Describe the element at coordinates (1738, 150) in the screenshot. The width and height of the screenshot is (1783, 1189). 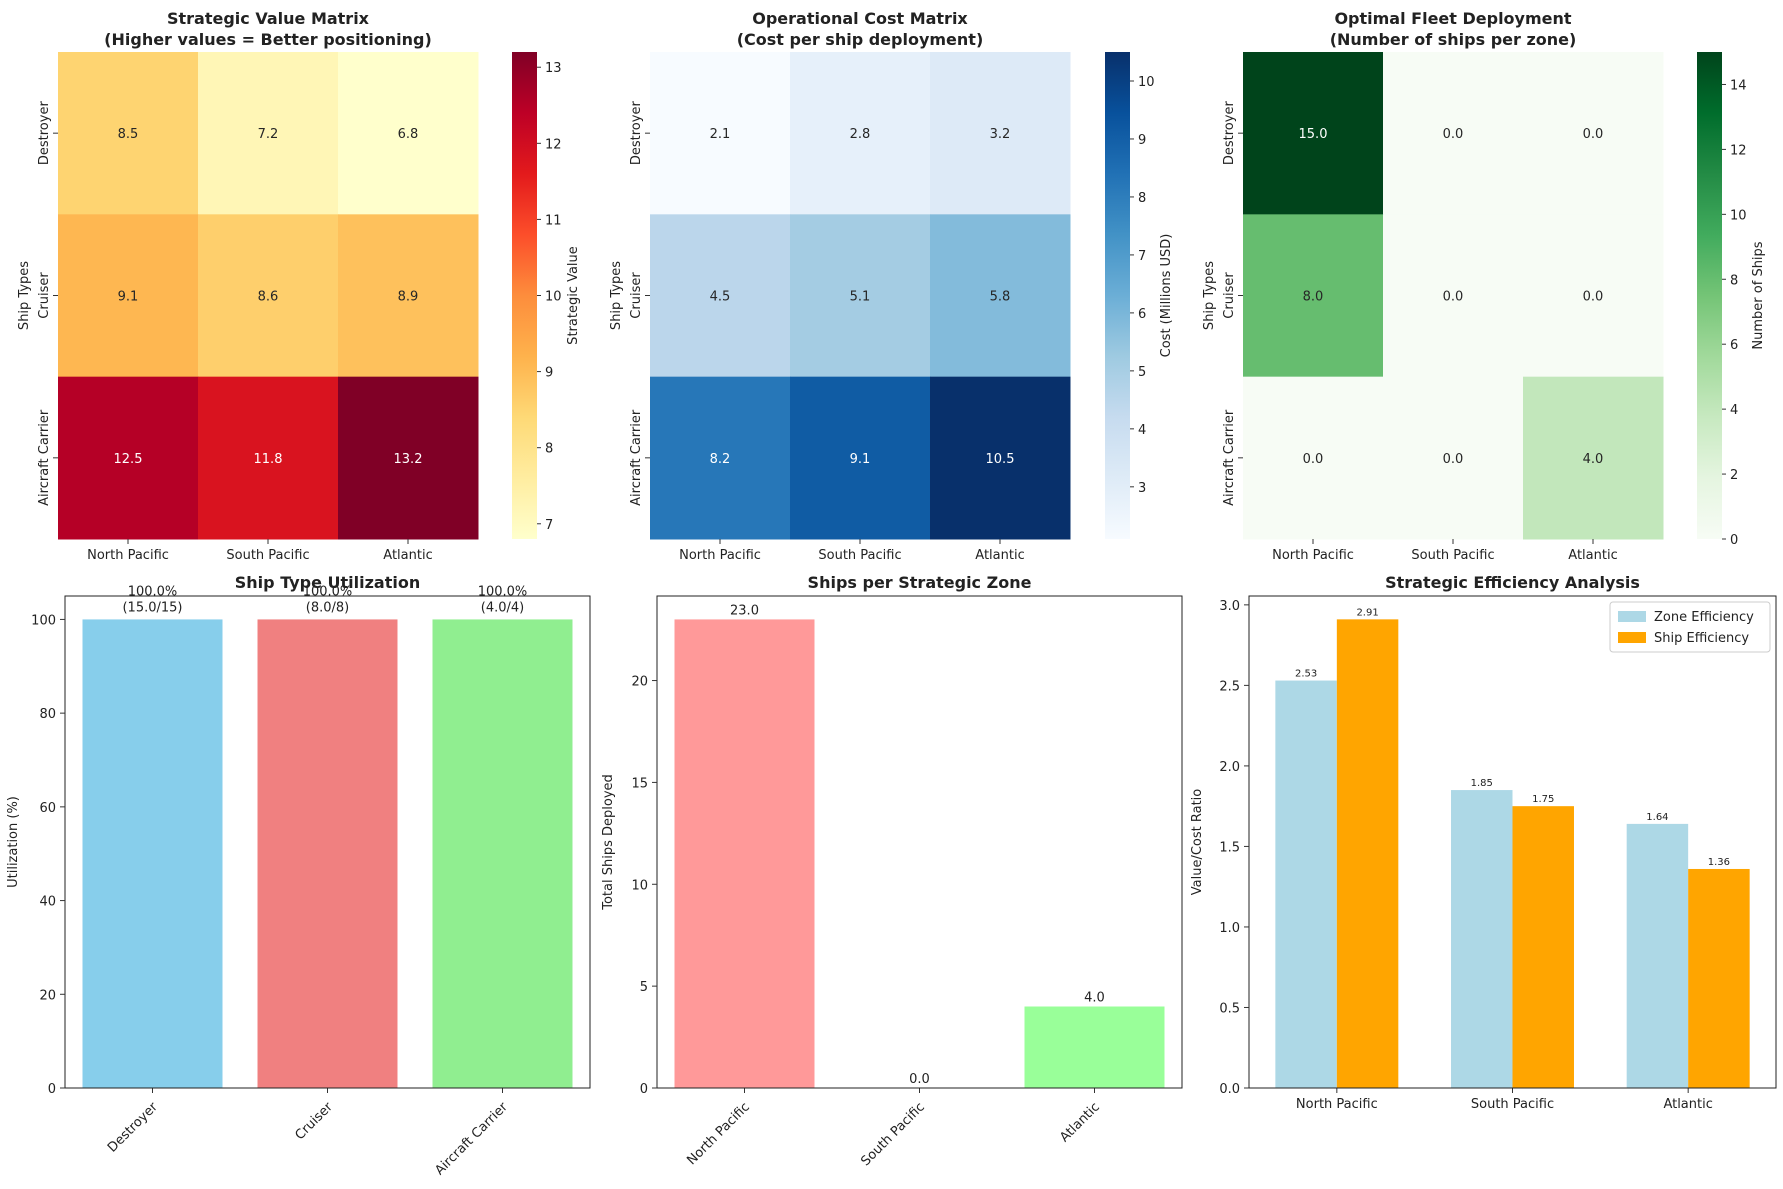
I see `colorbar-tick-label: 12` at that location.